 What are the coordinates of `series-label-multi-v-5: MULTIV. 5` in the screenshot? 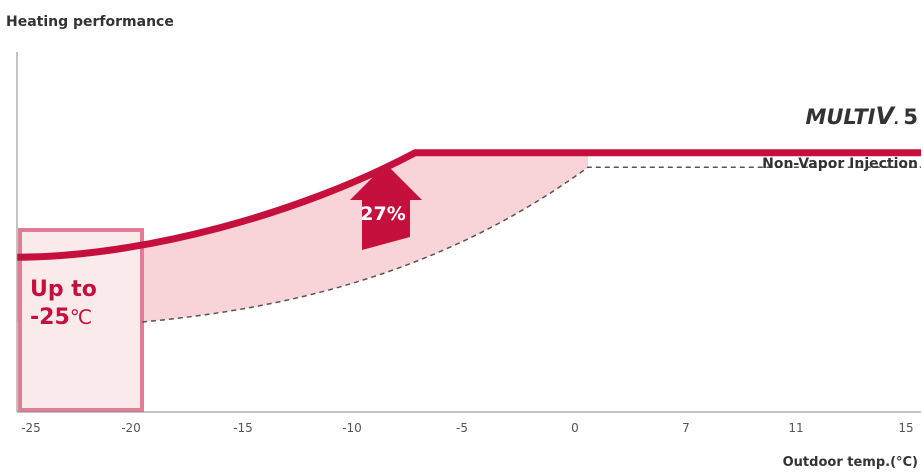 It's located at (861, 116).